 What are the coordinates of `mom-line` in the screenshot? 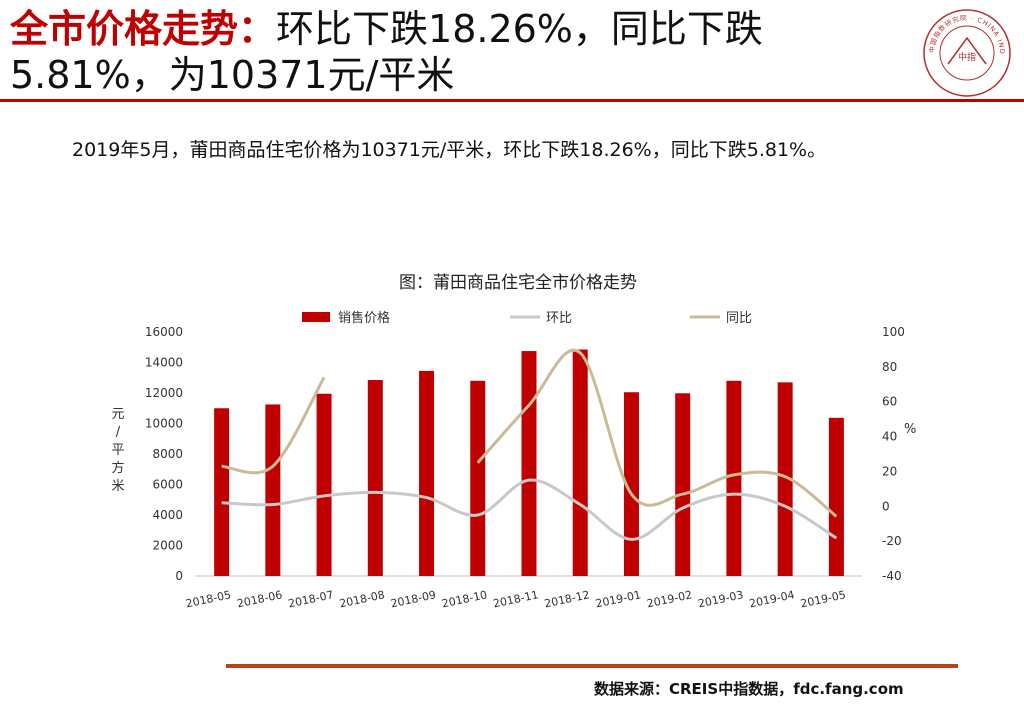 It's located at (529, 509).